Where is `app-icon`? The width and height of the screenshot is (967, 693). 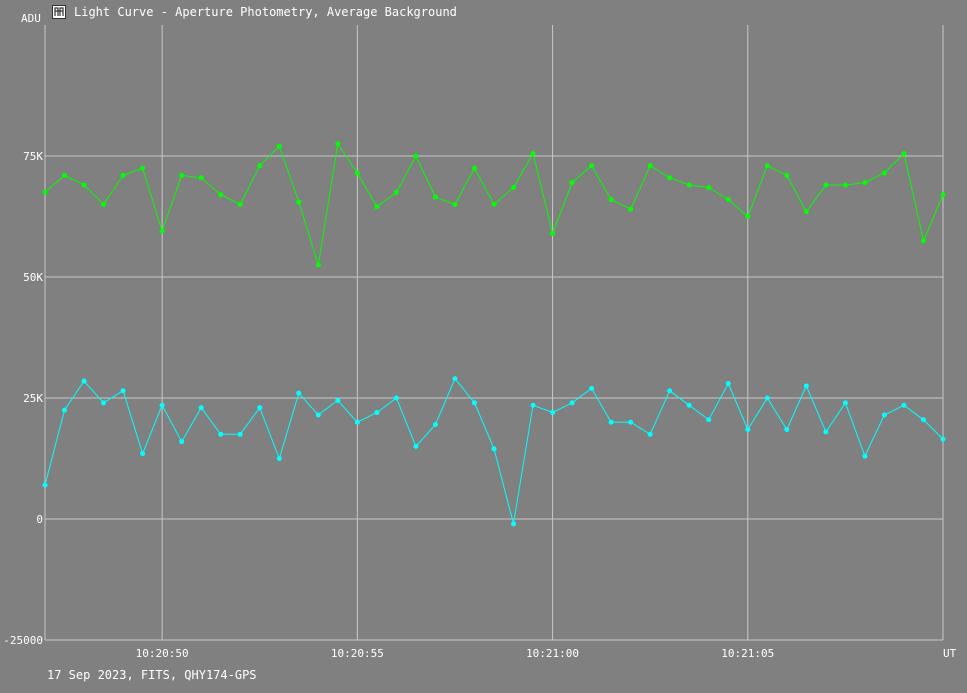
app-icon is located at coordinates (59, 12).